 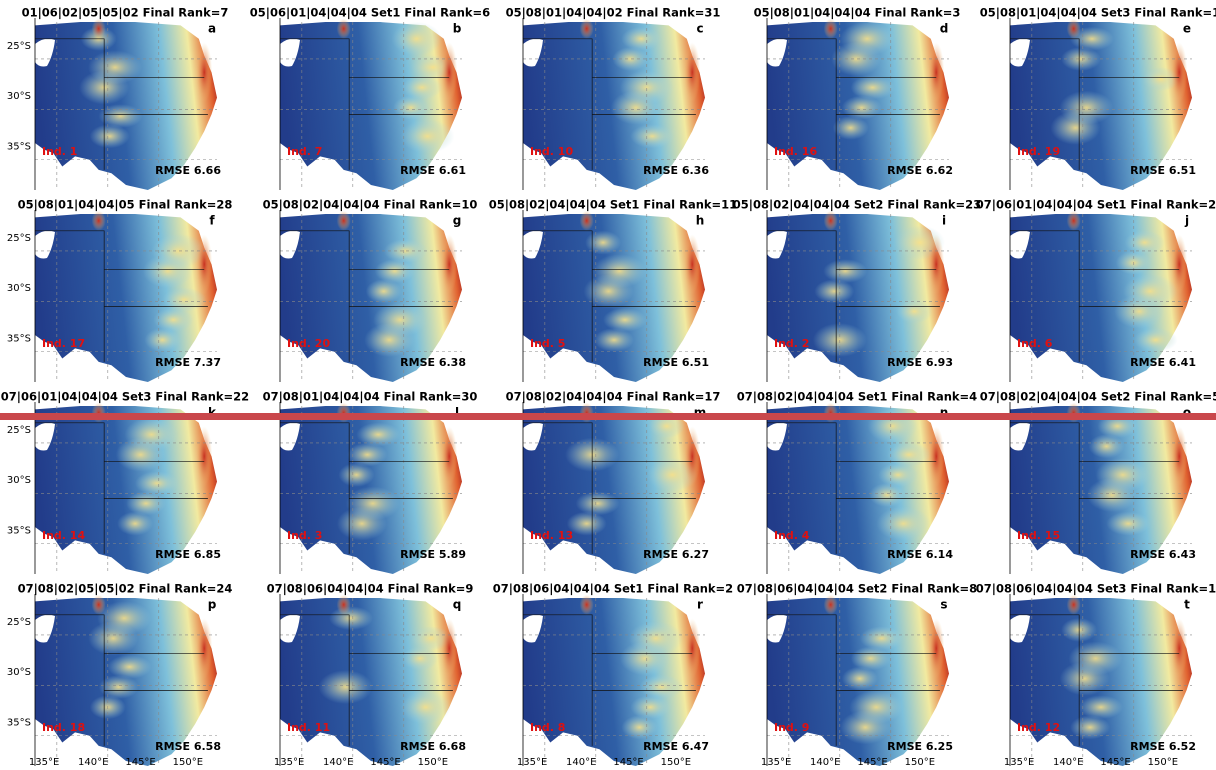 I want to click on individual-label: Ind. 17, so click(x=63, y=343).